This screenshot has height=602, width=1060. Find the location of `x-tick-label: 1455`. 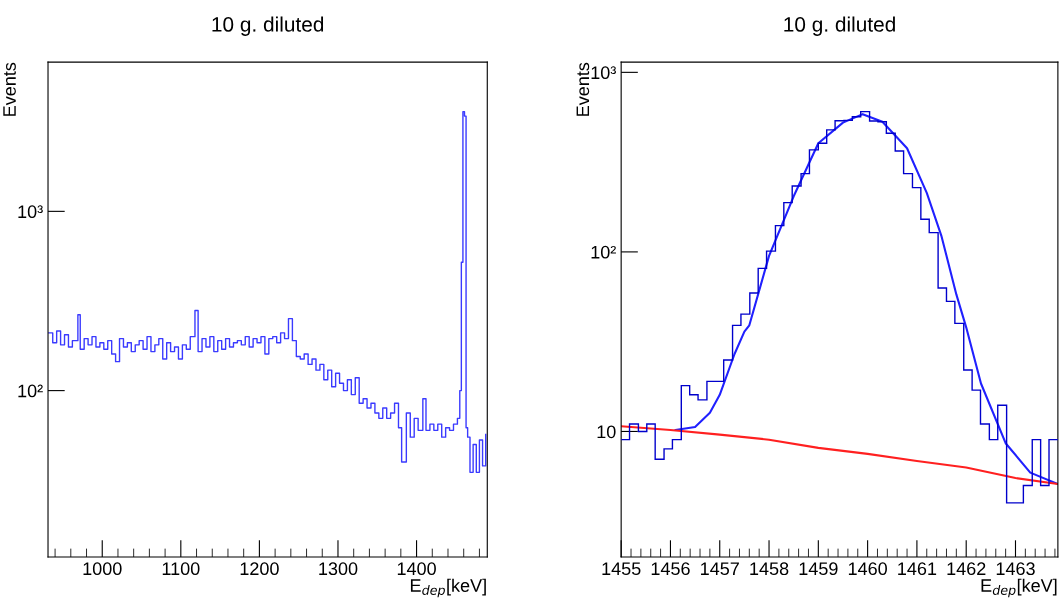

x-tick-label: 1455 is located at coordinates (621, 569).